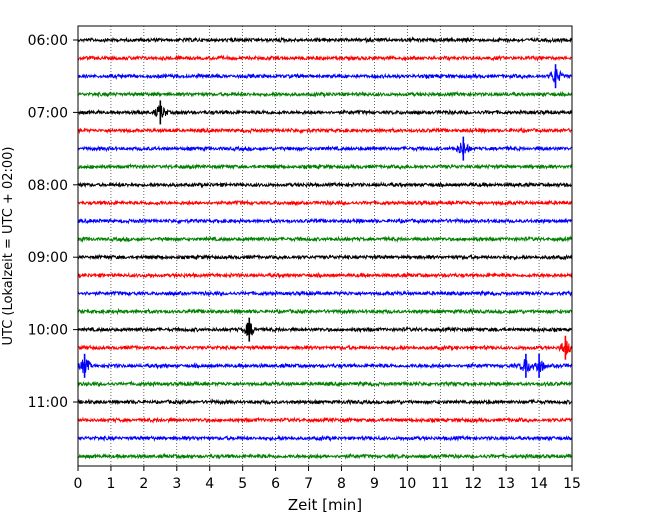 Image resolution: width=650 pixels, height=520 pixels. What do you see at coordinates (325, 505) in the screenshot?
I see `x-axis-title: Zeit [min]` at bounding box center [325, 505].